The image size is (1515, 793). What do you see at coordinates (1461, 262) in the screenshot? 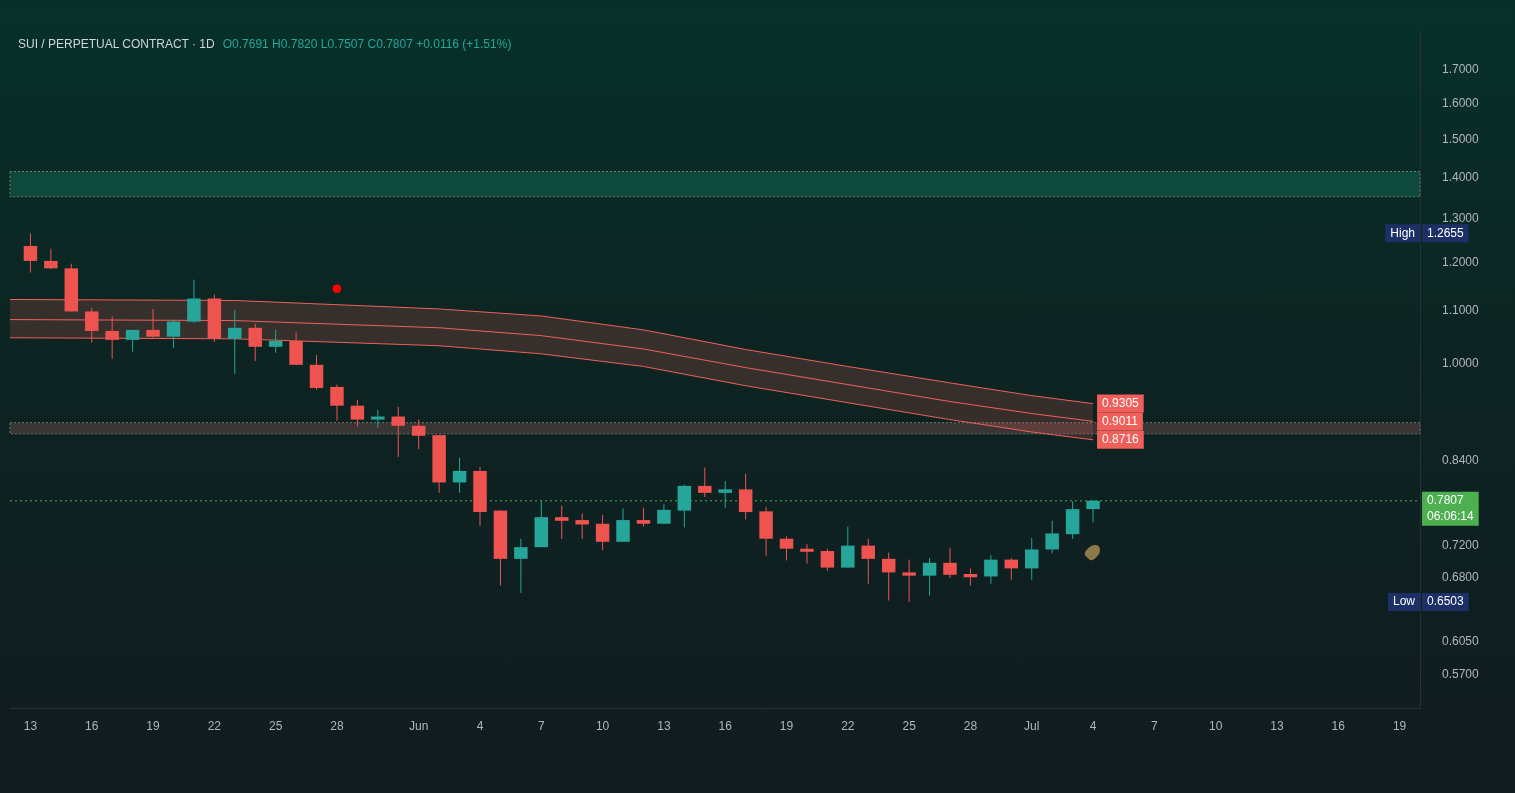
I see `y-tick-label: 1.2000` at bounding box center [1461, 262].